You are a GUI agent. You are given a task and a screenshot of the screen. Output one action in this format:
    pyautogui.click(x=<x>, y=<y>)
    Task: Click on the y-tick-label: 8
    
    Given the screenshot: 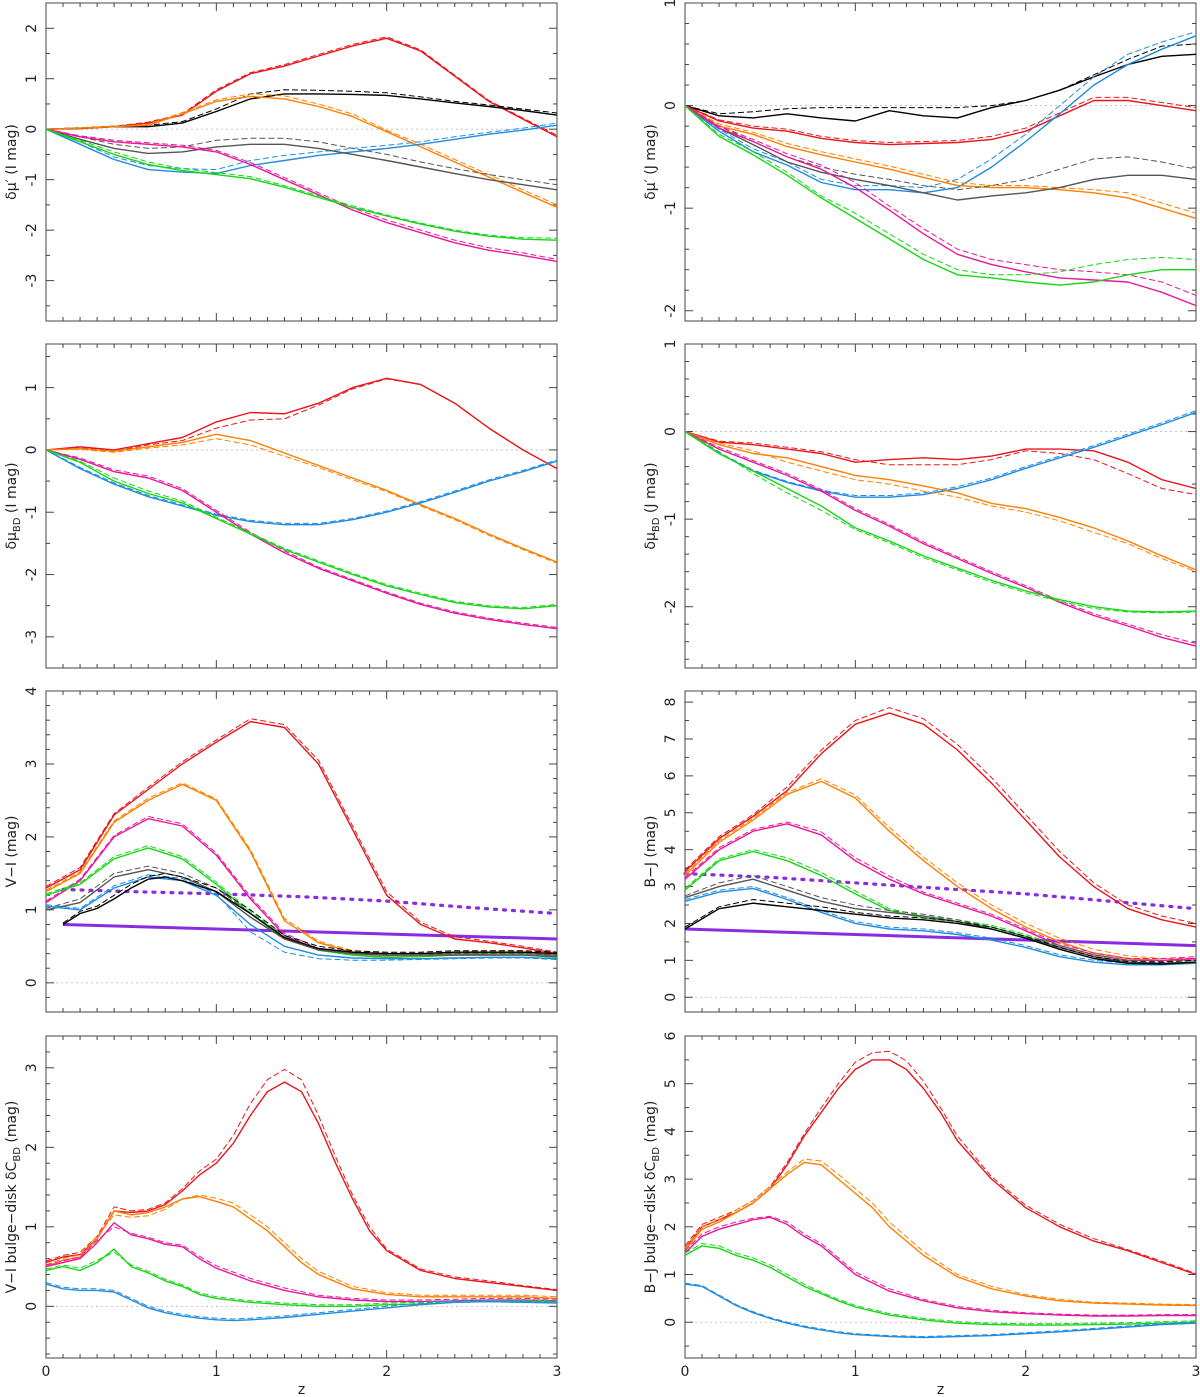 What is the action you would take?
    pyautogui.click(x=671, y=702)
    